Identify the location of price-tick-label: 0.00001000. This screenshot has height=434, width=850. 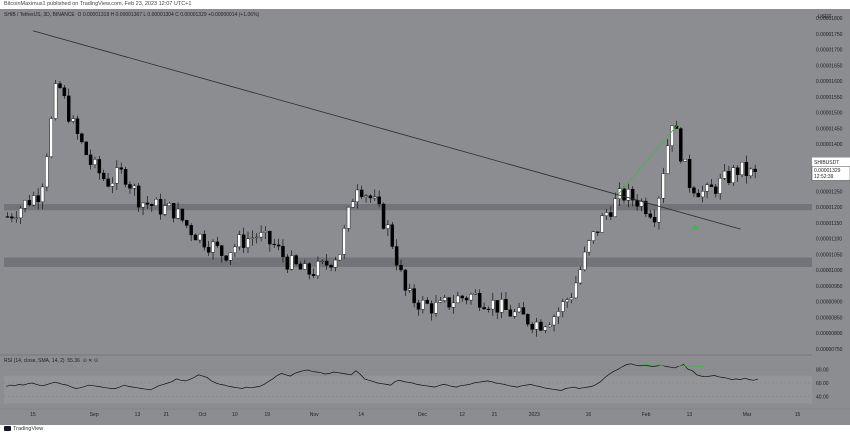
(829, 271).